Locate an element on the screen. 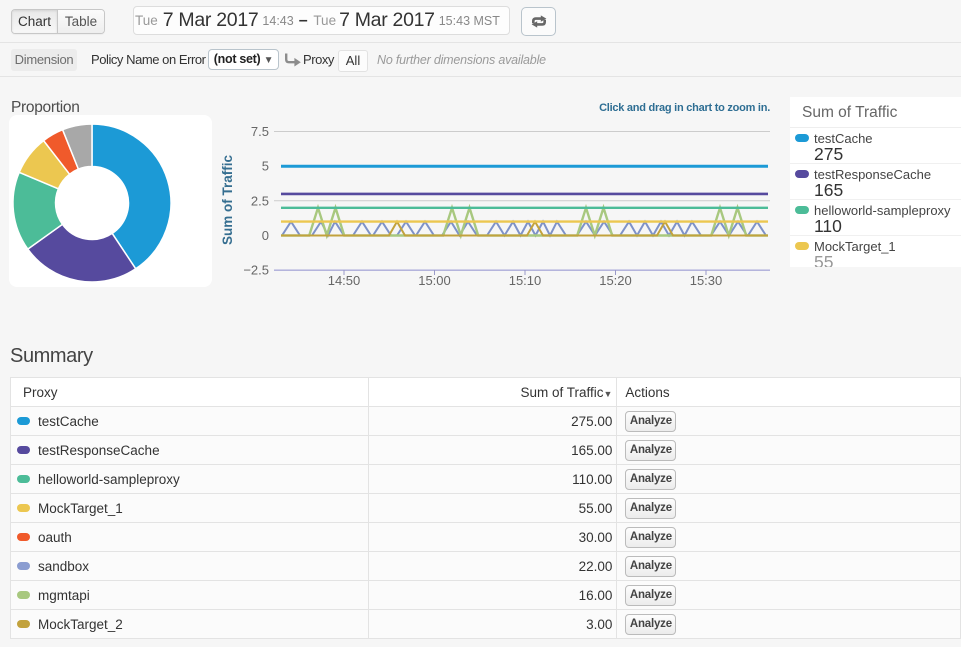 The width and height of the screenshot is (961, 647). svg-text: 14:50 is located at coordinates (344, 280).